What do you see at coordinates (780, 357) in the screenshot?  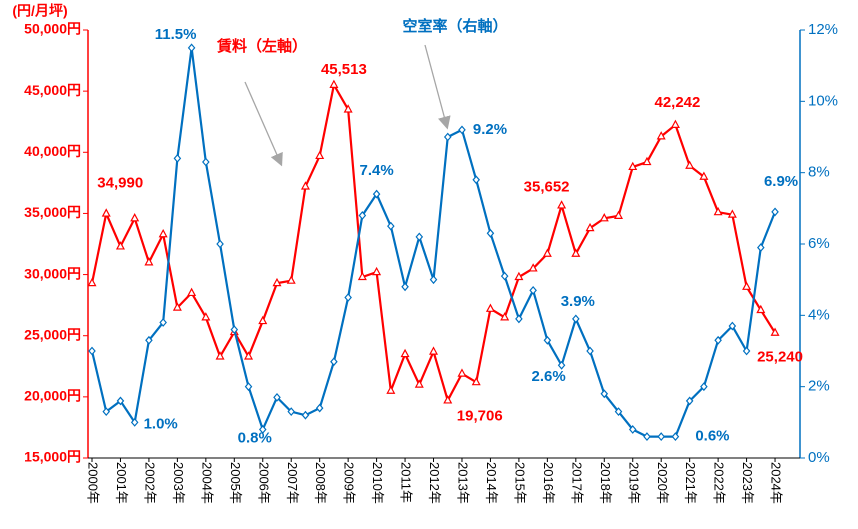 I see `data-label: 25,240` at bounding box center [780, 357].